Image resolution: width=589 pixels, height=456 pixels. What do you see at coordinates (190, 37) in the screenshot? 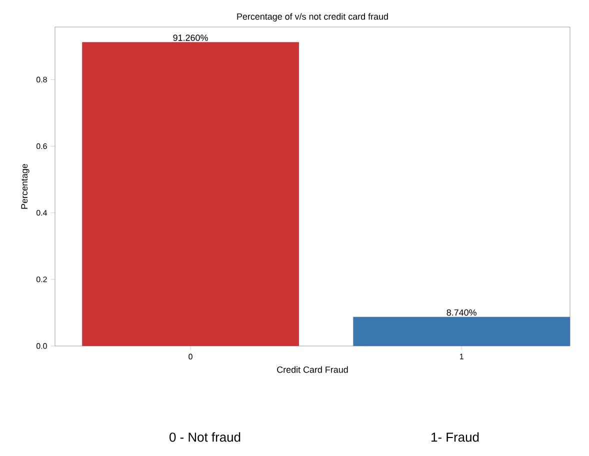
I see `data-label: 91.260%` at bounding box center [190, 37].